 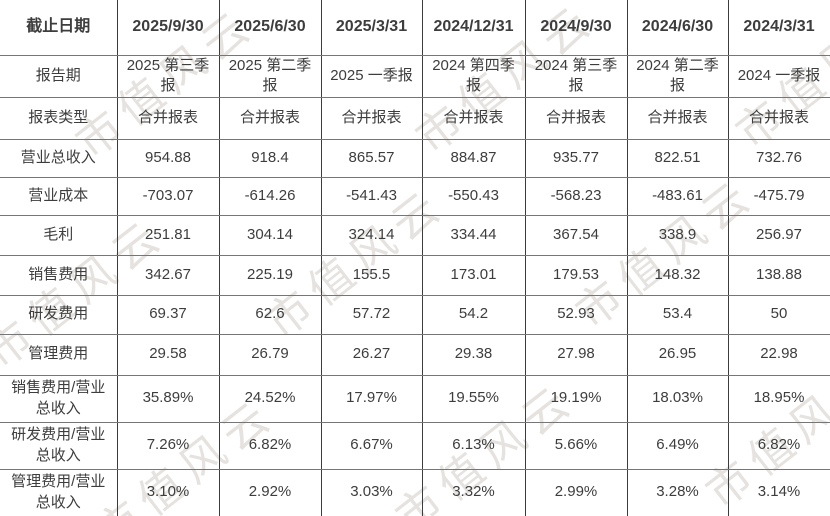 What do you see at coordinates (168, 355) in the screenshot?
I see `cell: 29.58` at bounding box center [168, 355].